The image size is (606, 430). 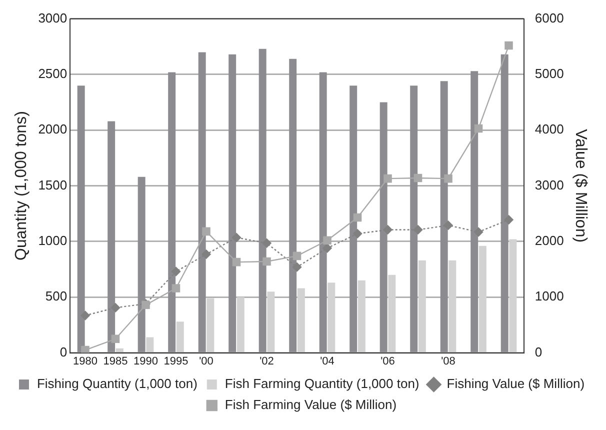 What do you see at coordinates (267, 361) in the screenshot?
I see `x-tick-label: '02` at bounding box center [267, 361].